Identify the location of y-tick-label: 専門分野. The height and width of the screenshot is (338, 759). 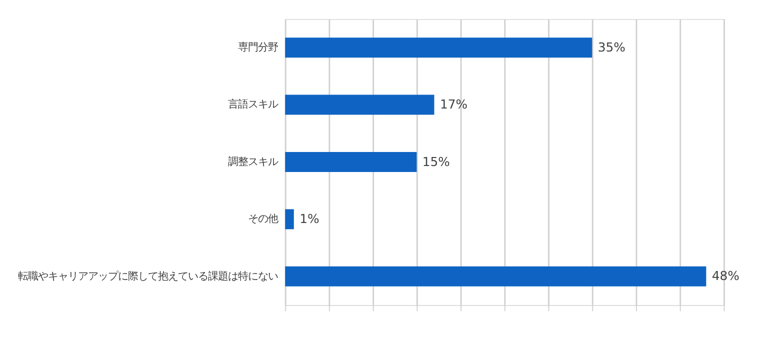
(258, 47).